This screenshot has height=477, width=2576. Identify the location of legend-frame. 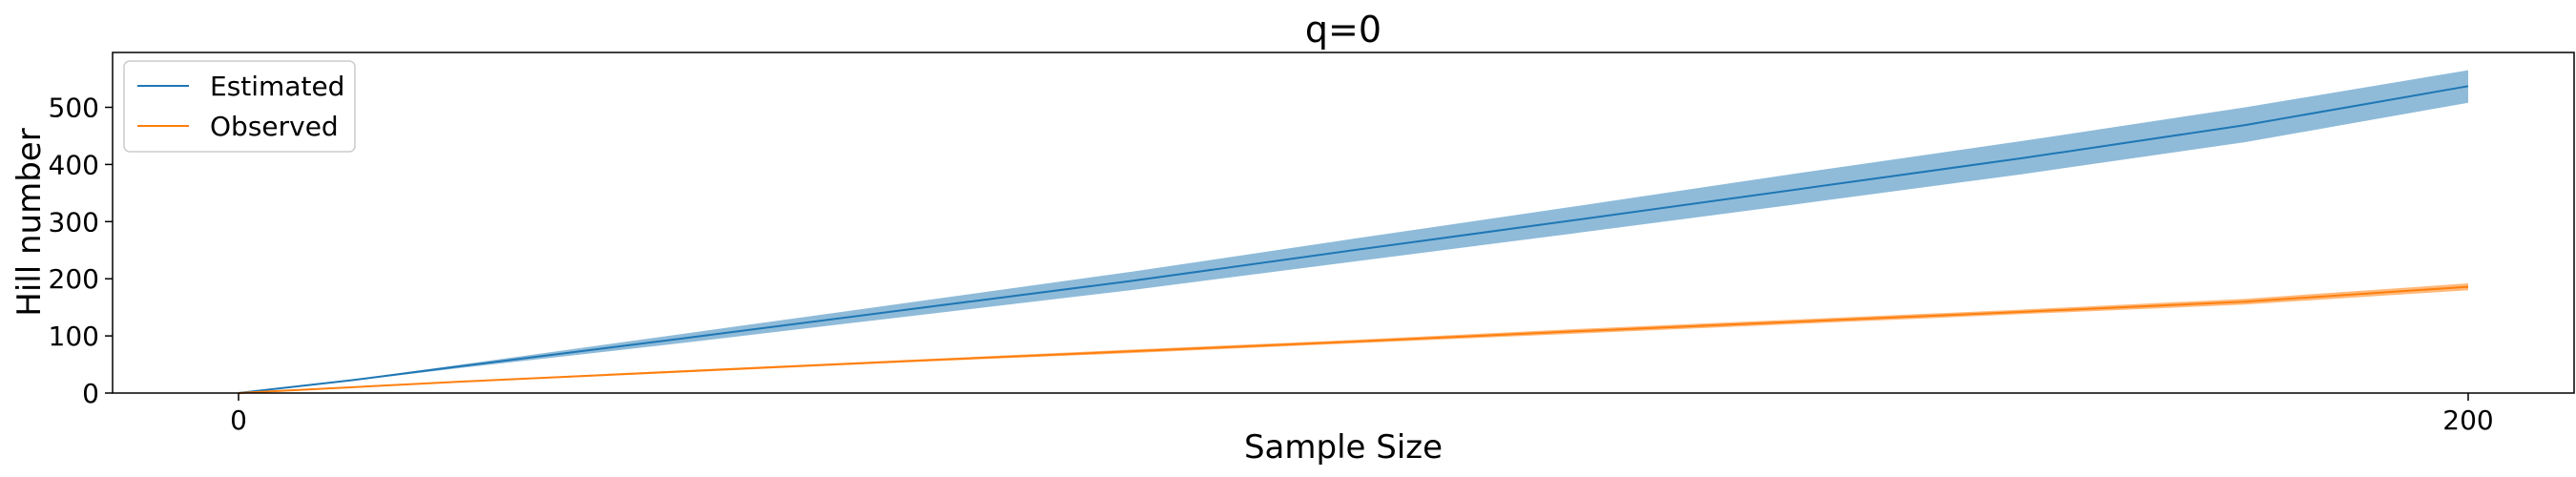
(239, 107).